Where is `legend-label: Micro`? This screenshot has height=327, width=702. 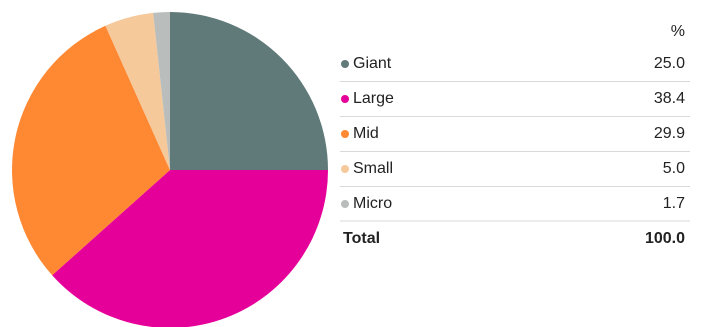
legend-label: Micro is located at coordinates (372, 203).